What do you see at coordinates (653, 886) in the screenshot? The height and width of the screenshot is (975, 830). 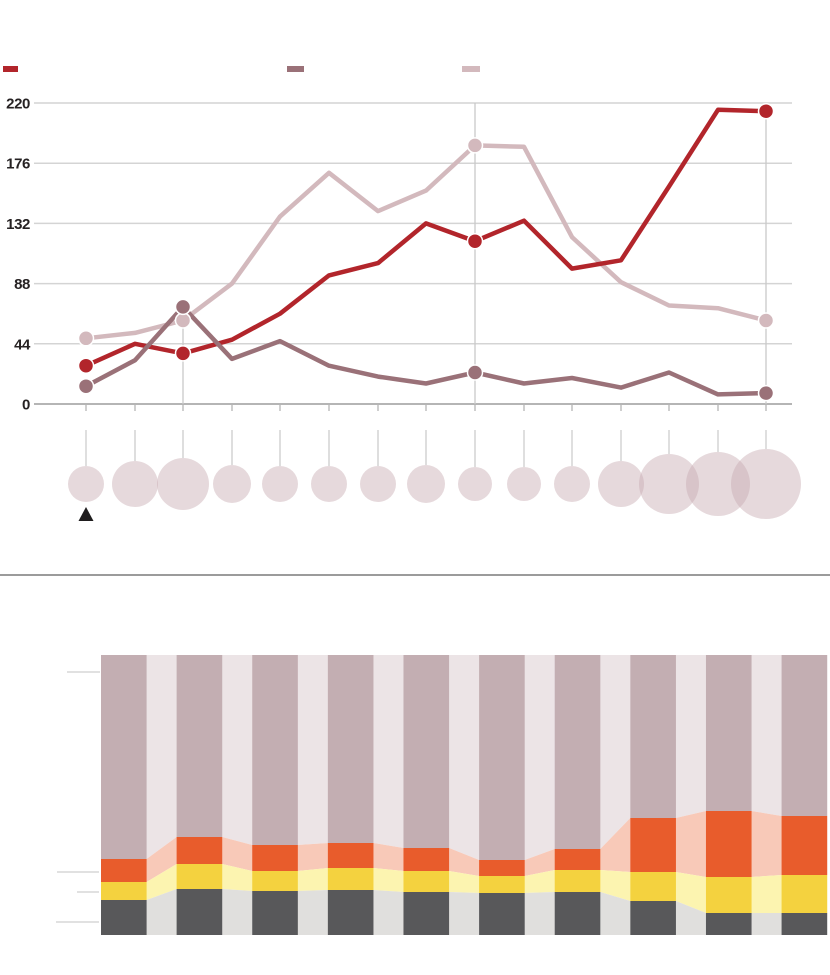 I see `bar-col7-yellow` at bounding box center [653, 886].